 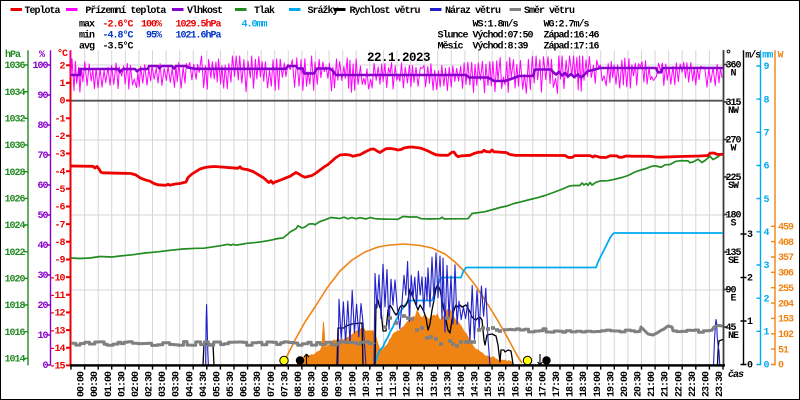 What do you see at coordinates (767, 134) in the screenshot?
I see `svg-text: 7` at bounding box center [767, 134].